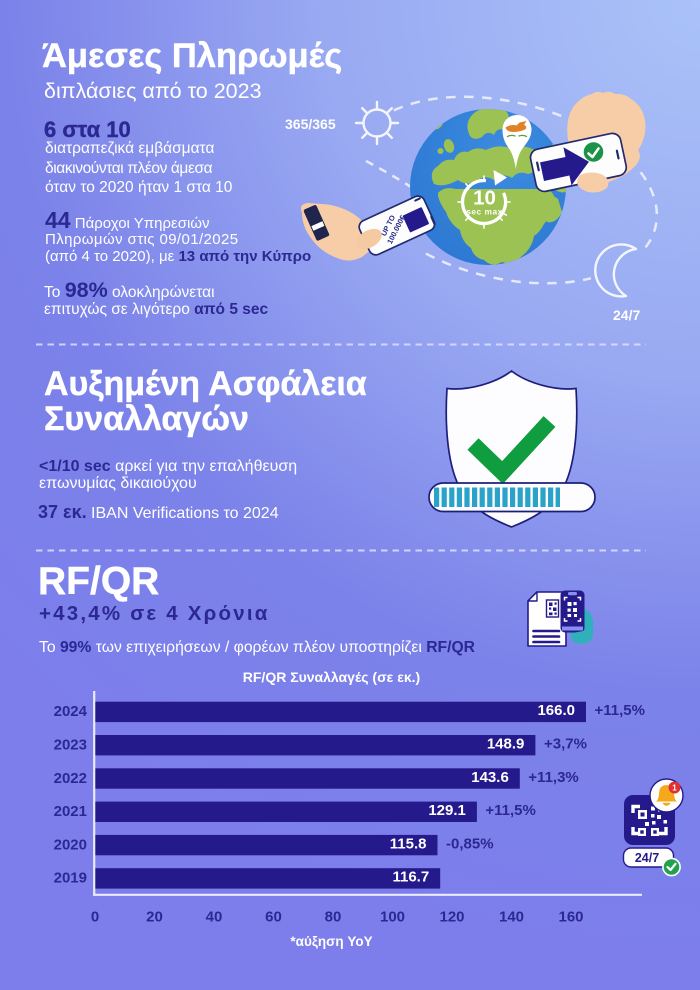  Describe the element at coordinates (484, 212) in the screenshot. I see `svg-text: sec max` at that location.